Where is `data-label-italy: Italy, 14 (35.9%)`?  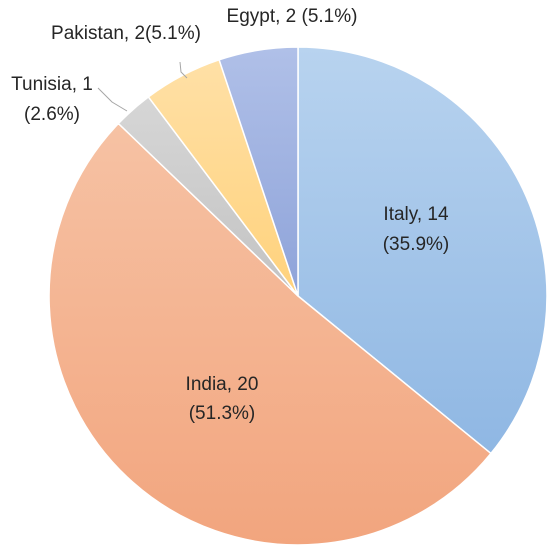 data-label-italy: Italy, 14 (35.9%) is located at coordinates (416, 229).